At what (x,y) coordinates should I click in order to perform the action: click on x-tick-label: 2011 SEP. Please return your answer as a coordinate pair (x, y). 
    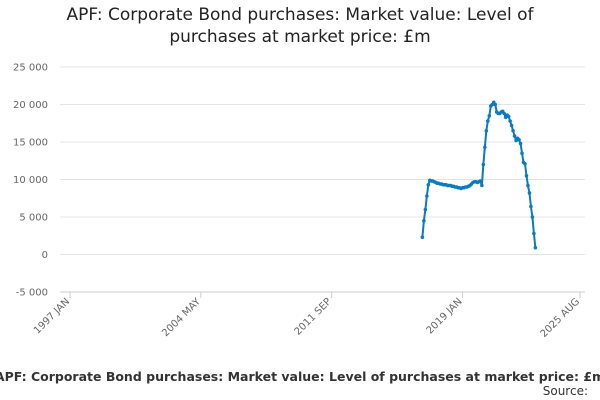
    Looking at the image, I should click on (313, 316).